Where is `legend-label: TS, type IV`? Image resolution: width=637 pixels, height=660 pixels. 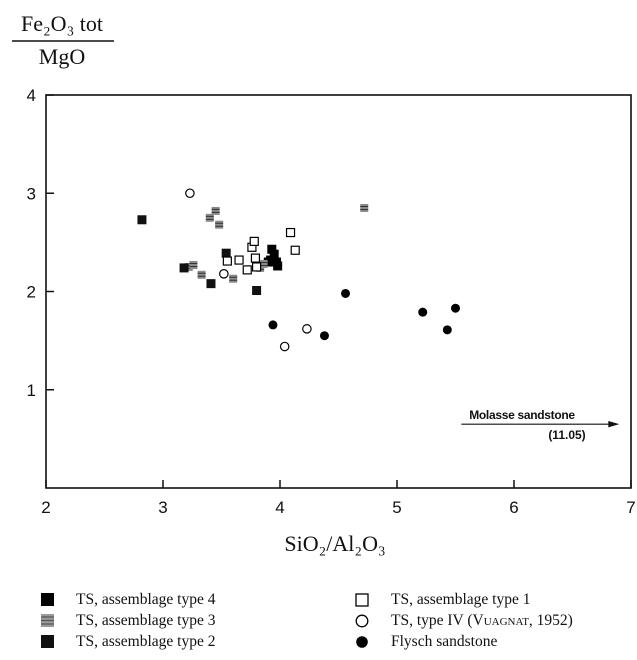 legend-label: TS, type IV is located at coordinates (427, 620).